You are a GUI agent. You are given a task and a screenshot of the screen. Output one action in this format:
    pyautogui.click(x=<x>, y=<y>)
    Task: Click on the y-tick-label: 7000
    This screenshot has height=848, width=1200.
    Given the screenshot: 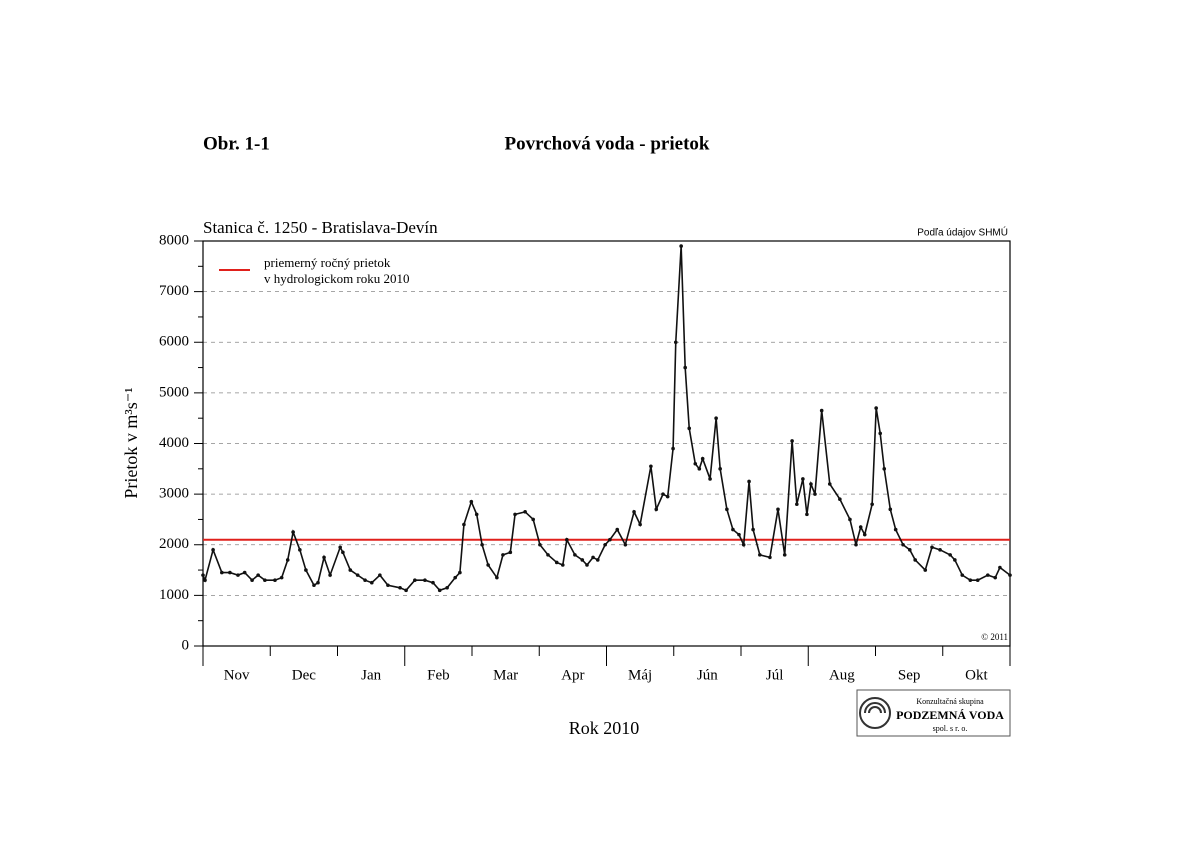 What is the action you would take?
    pyautogui.click(x=174, y=291)
    